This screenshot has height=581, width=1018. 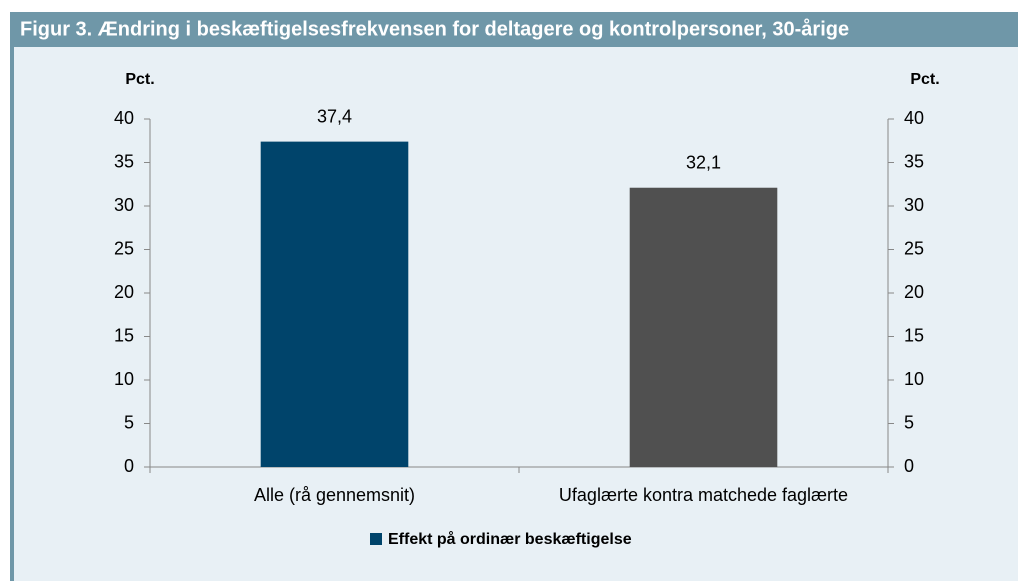 What do you see at coordinates (129, 422) in the screenshot?
I see `y-tick-label: 5` at bounding box center [129, 422].